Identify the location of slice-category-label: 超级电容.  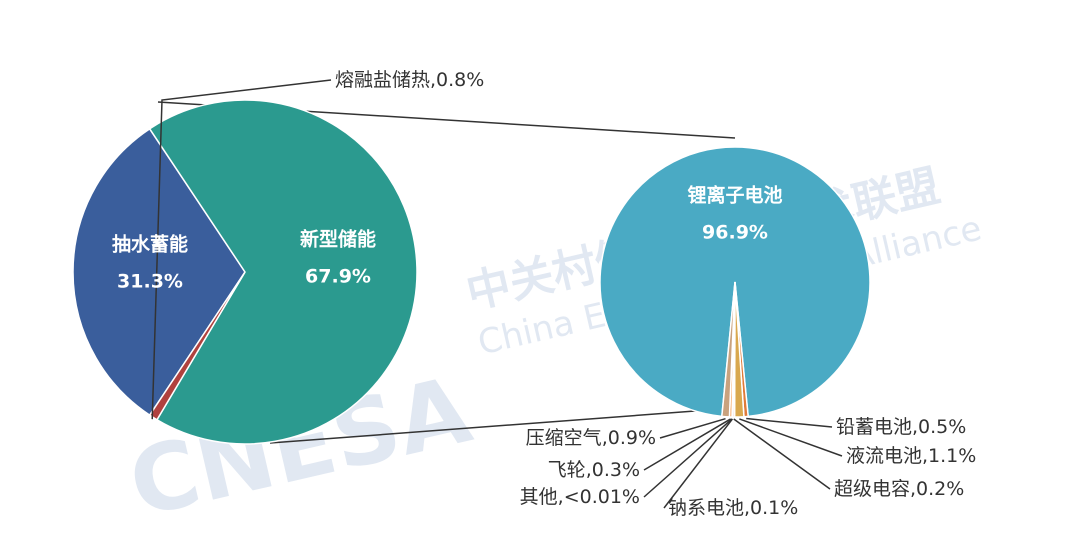
(872, 489).